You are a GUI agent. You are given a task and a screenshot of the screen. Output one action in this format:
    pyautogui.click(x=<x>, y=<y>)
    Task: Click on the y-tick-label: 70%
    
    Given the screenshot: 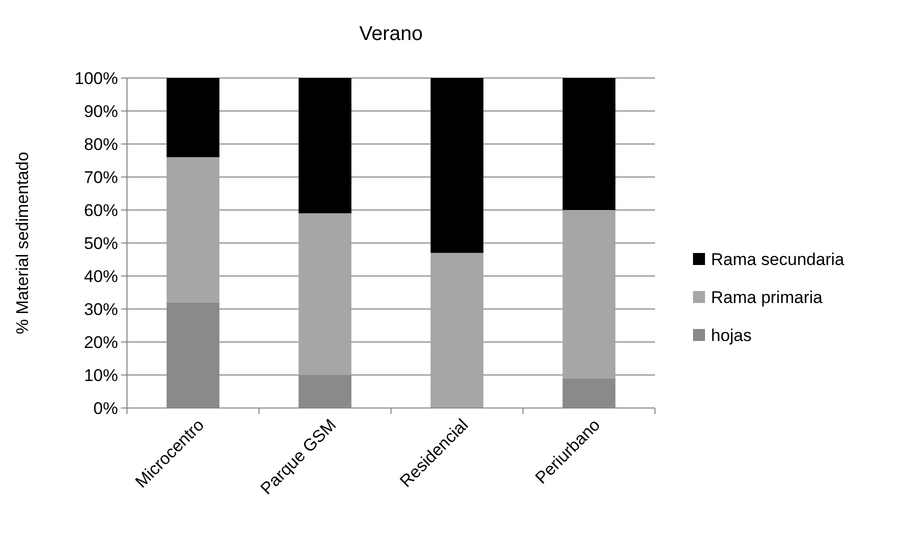 What is the action you would take?
    pyautogui.click(x=101, y=177)
    